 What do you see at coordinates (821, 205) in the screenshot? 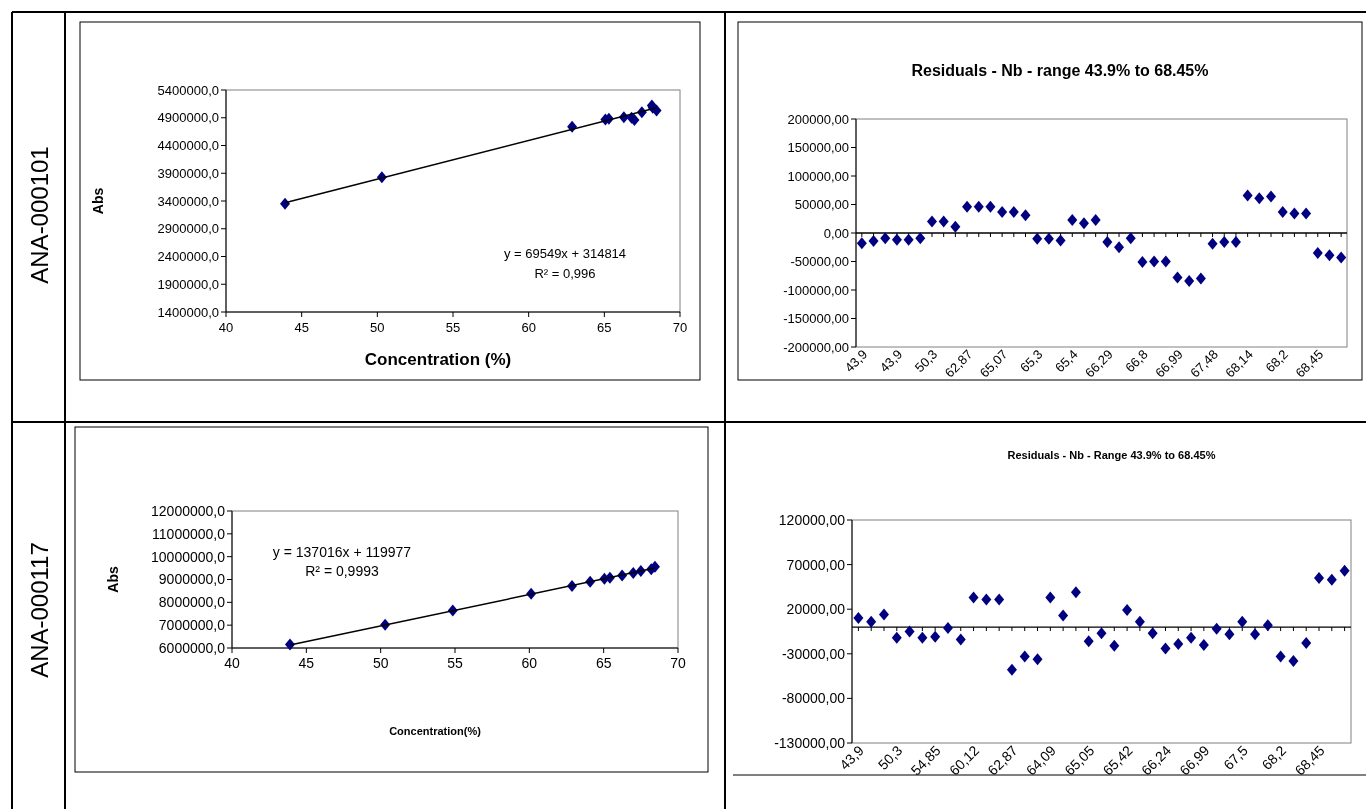
I see `y-tick-label: 50000,00` at bounding box center [821, 205].